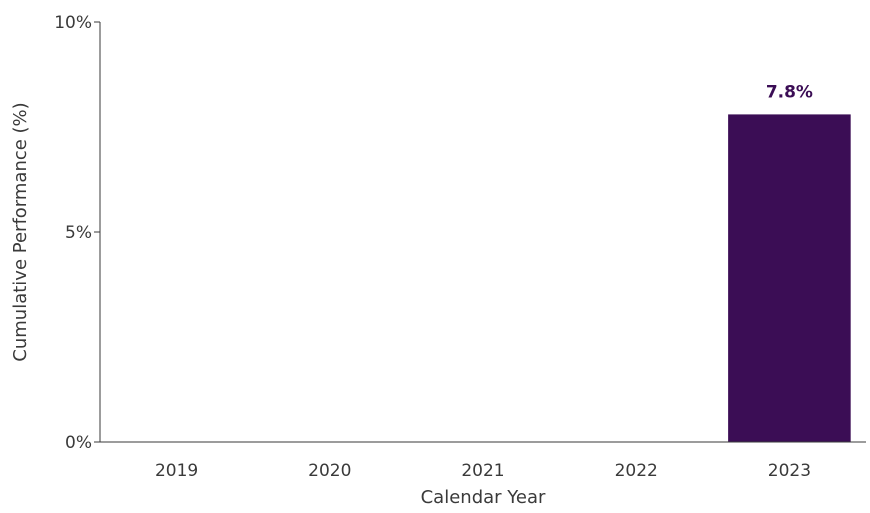 This screenshot has height=513, width=870. What do you see at coordinates (78, 443) in the screenshot?
I see `y-tick-label: 0%` at bounding box center [78, 443].